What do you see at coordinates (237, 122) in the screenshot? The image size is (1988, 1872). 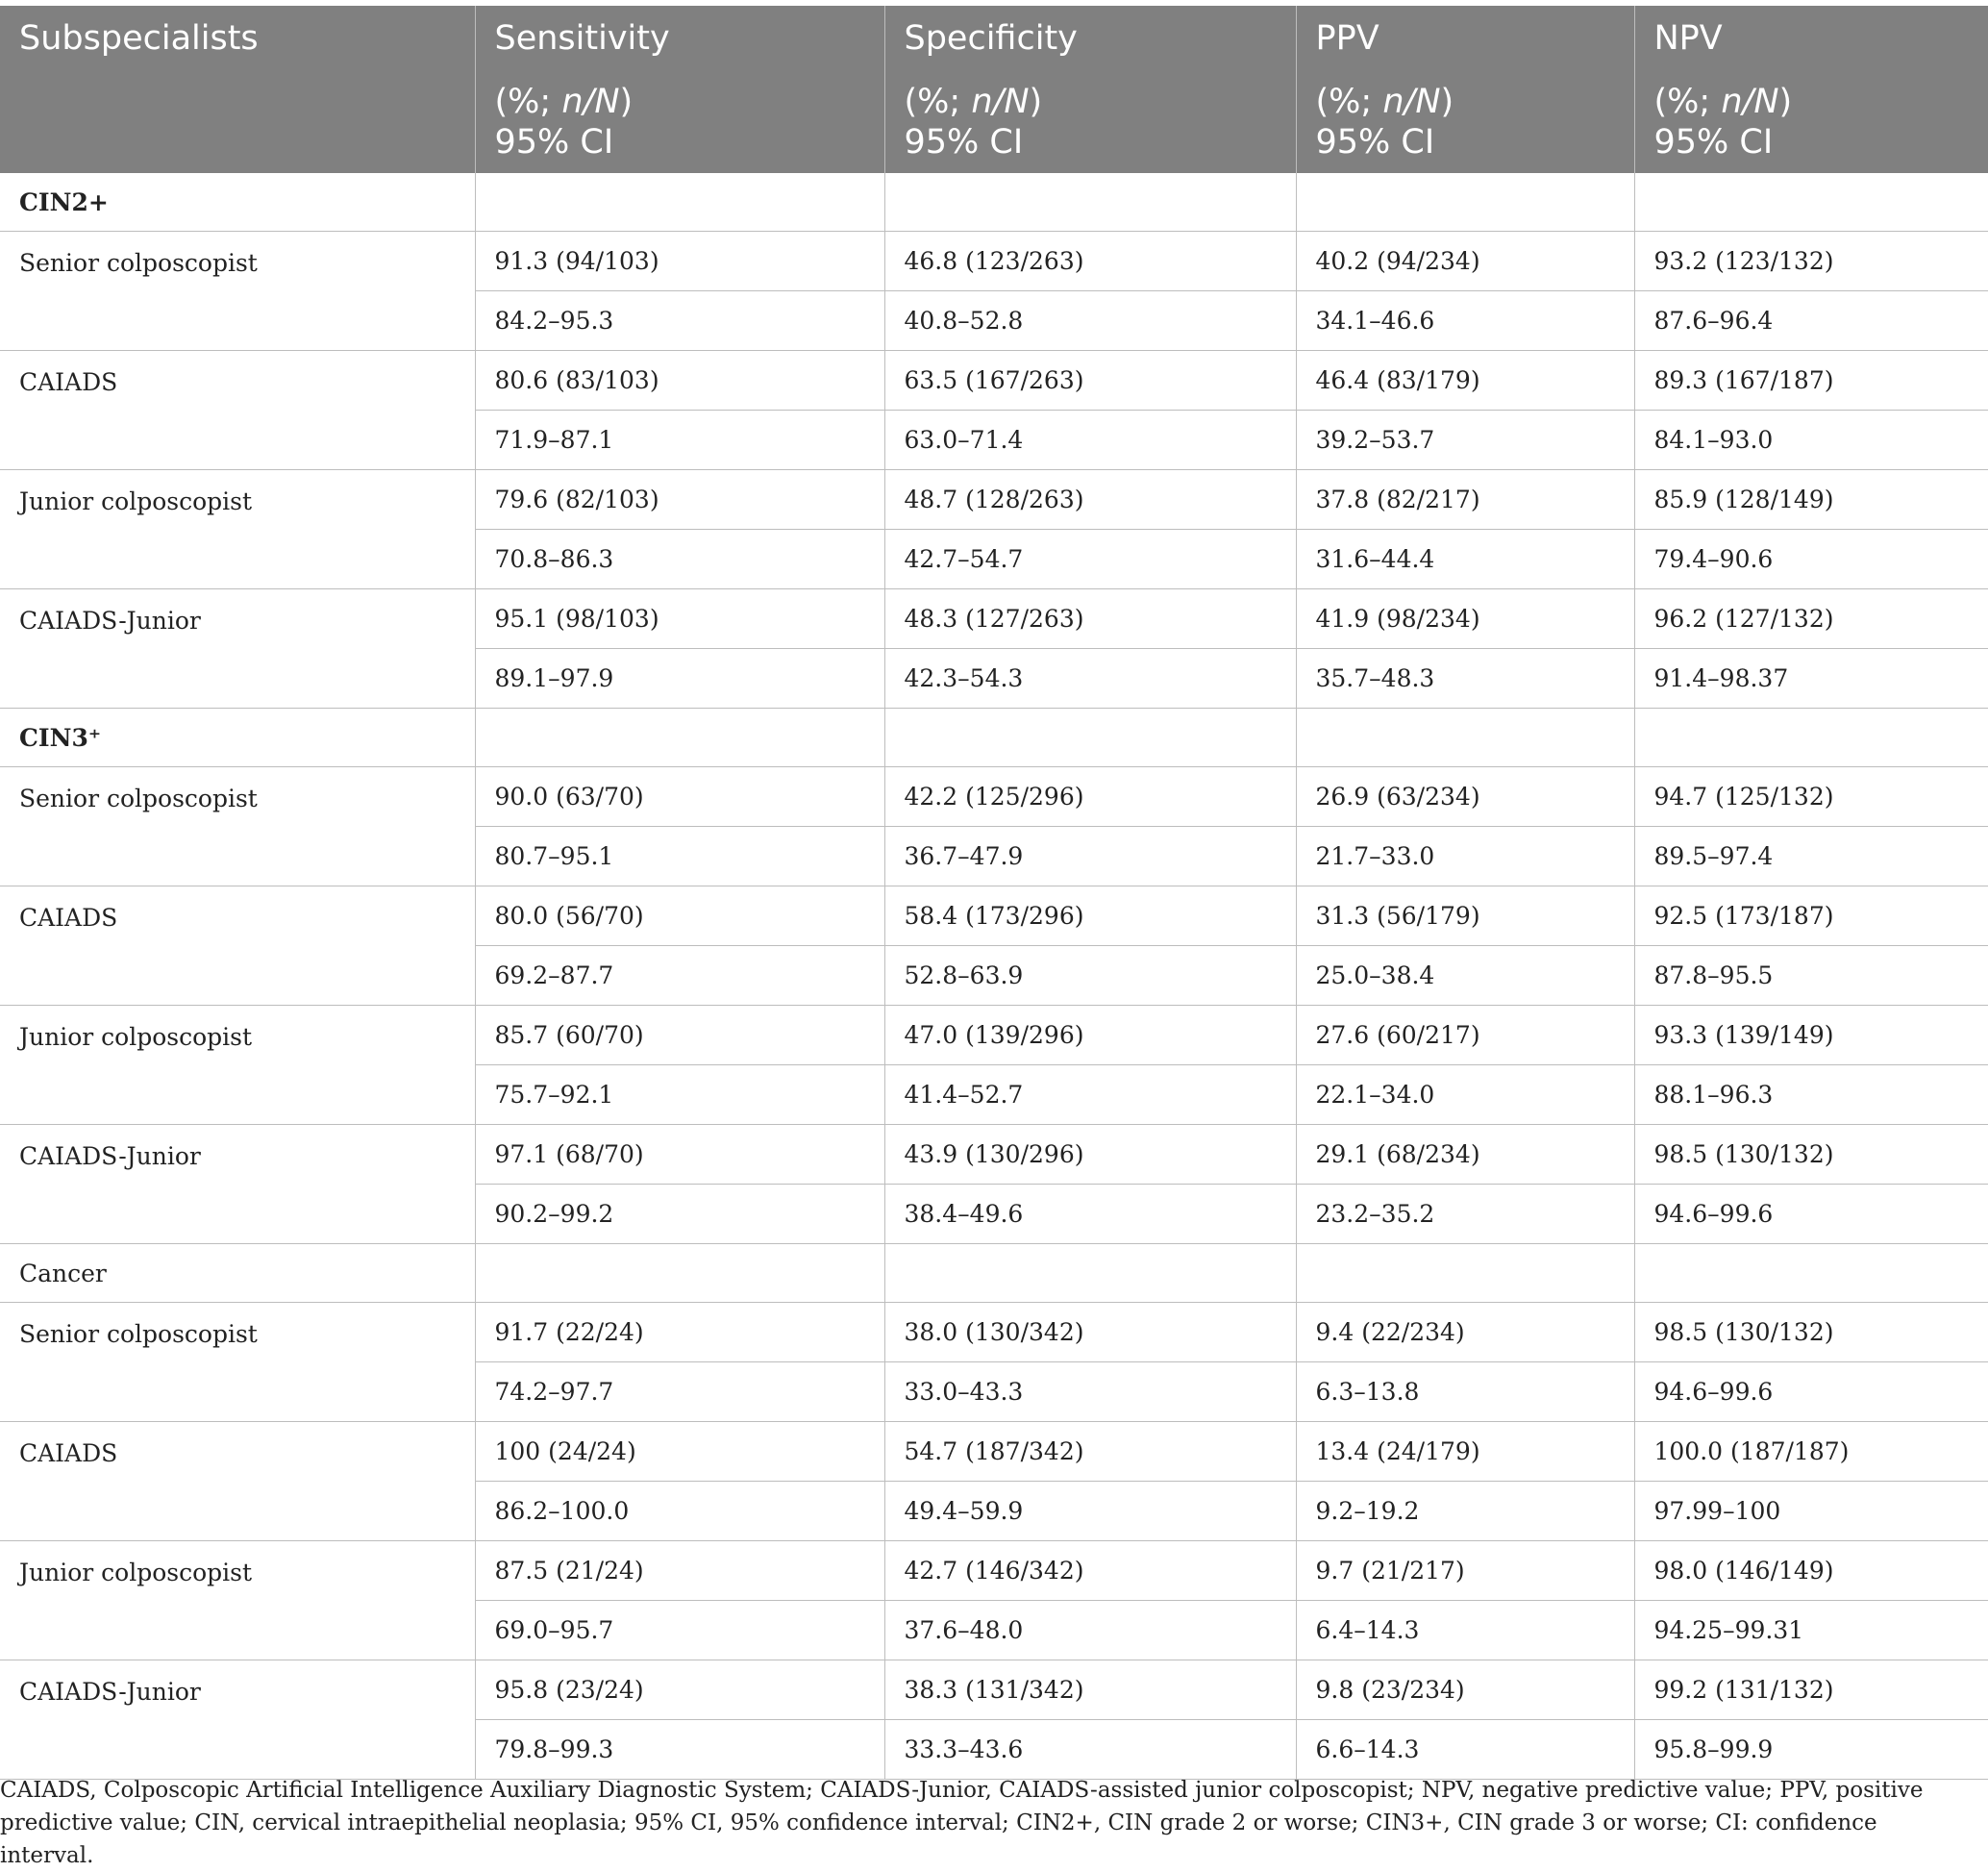 I see `header-subspecialists-sub` at bounding box center [237, 122].